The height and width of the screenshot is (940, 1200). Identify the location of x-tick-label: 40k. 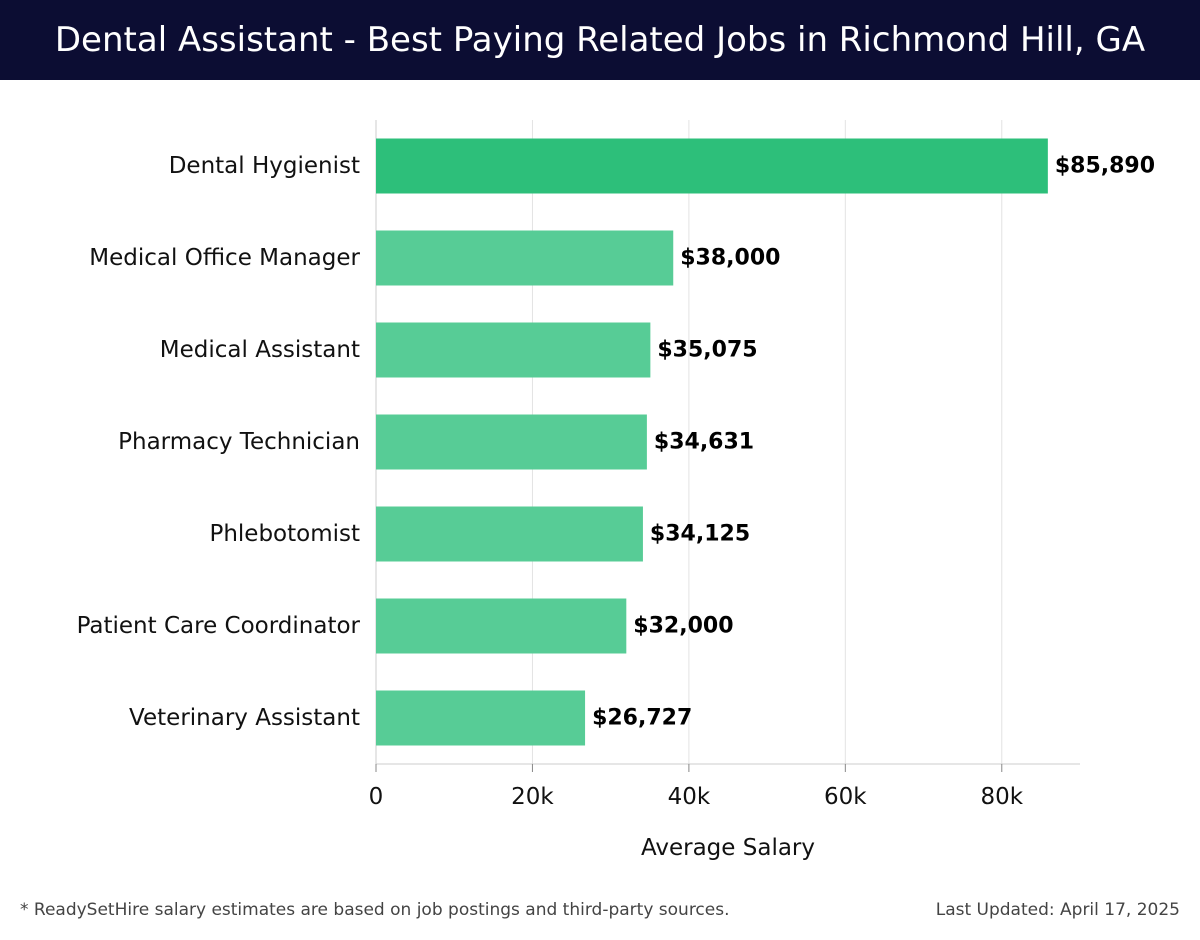
(689, 797).